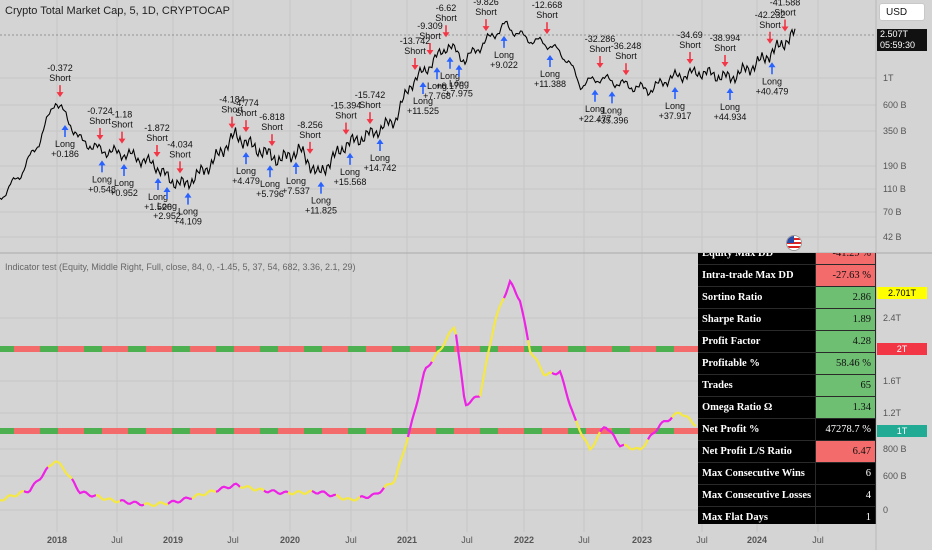  Describe the element at coordinates (895, 157) in the screenshot. I see `price-axis: 1T 600 B 350 B 190 B 110 B 70 B 42 B` at that location.